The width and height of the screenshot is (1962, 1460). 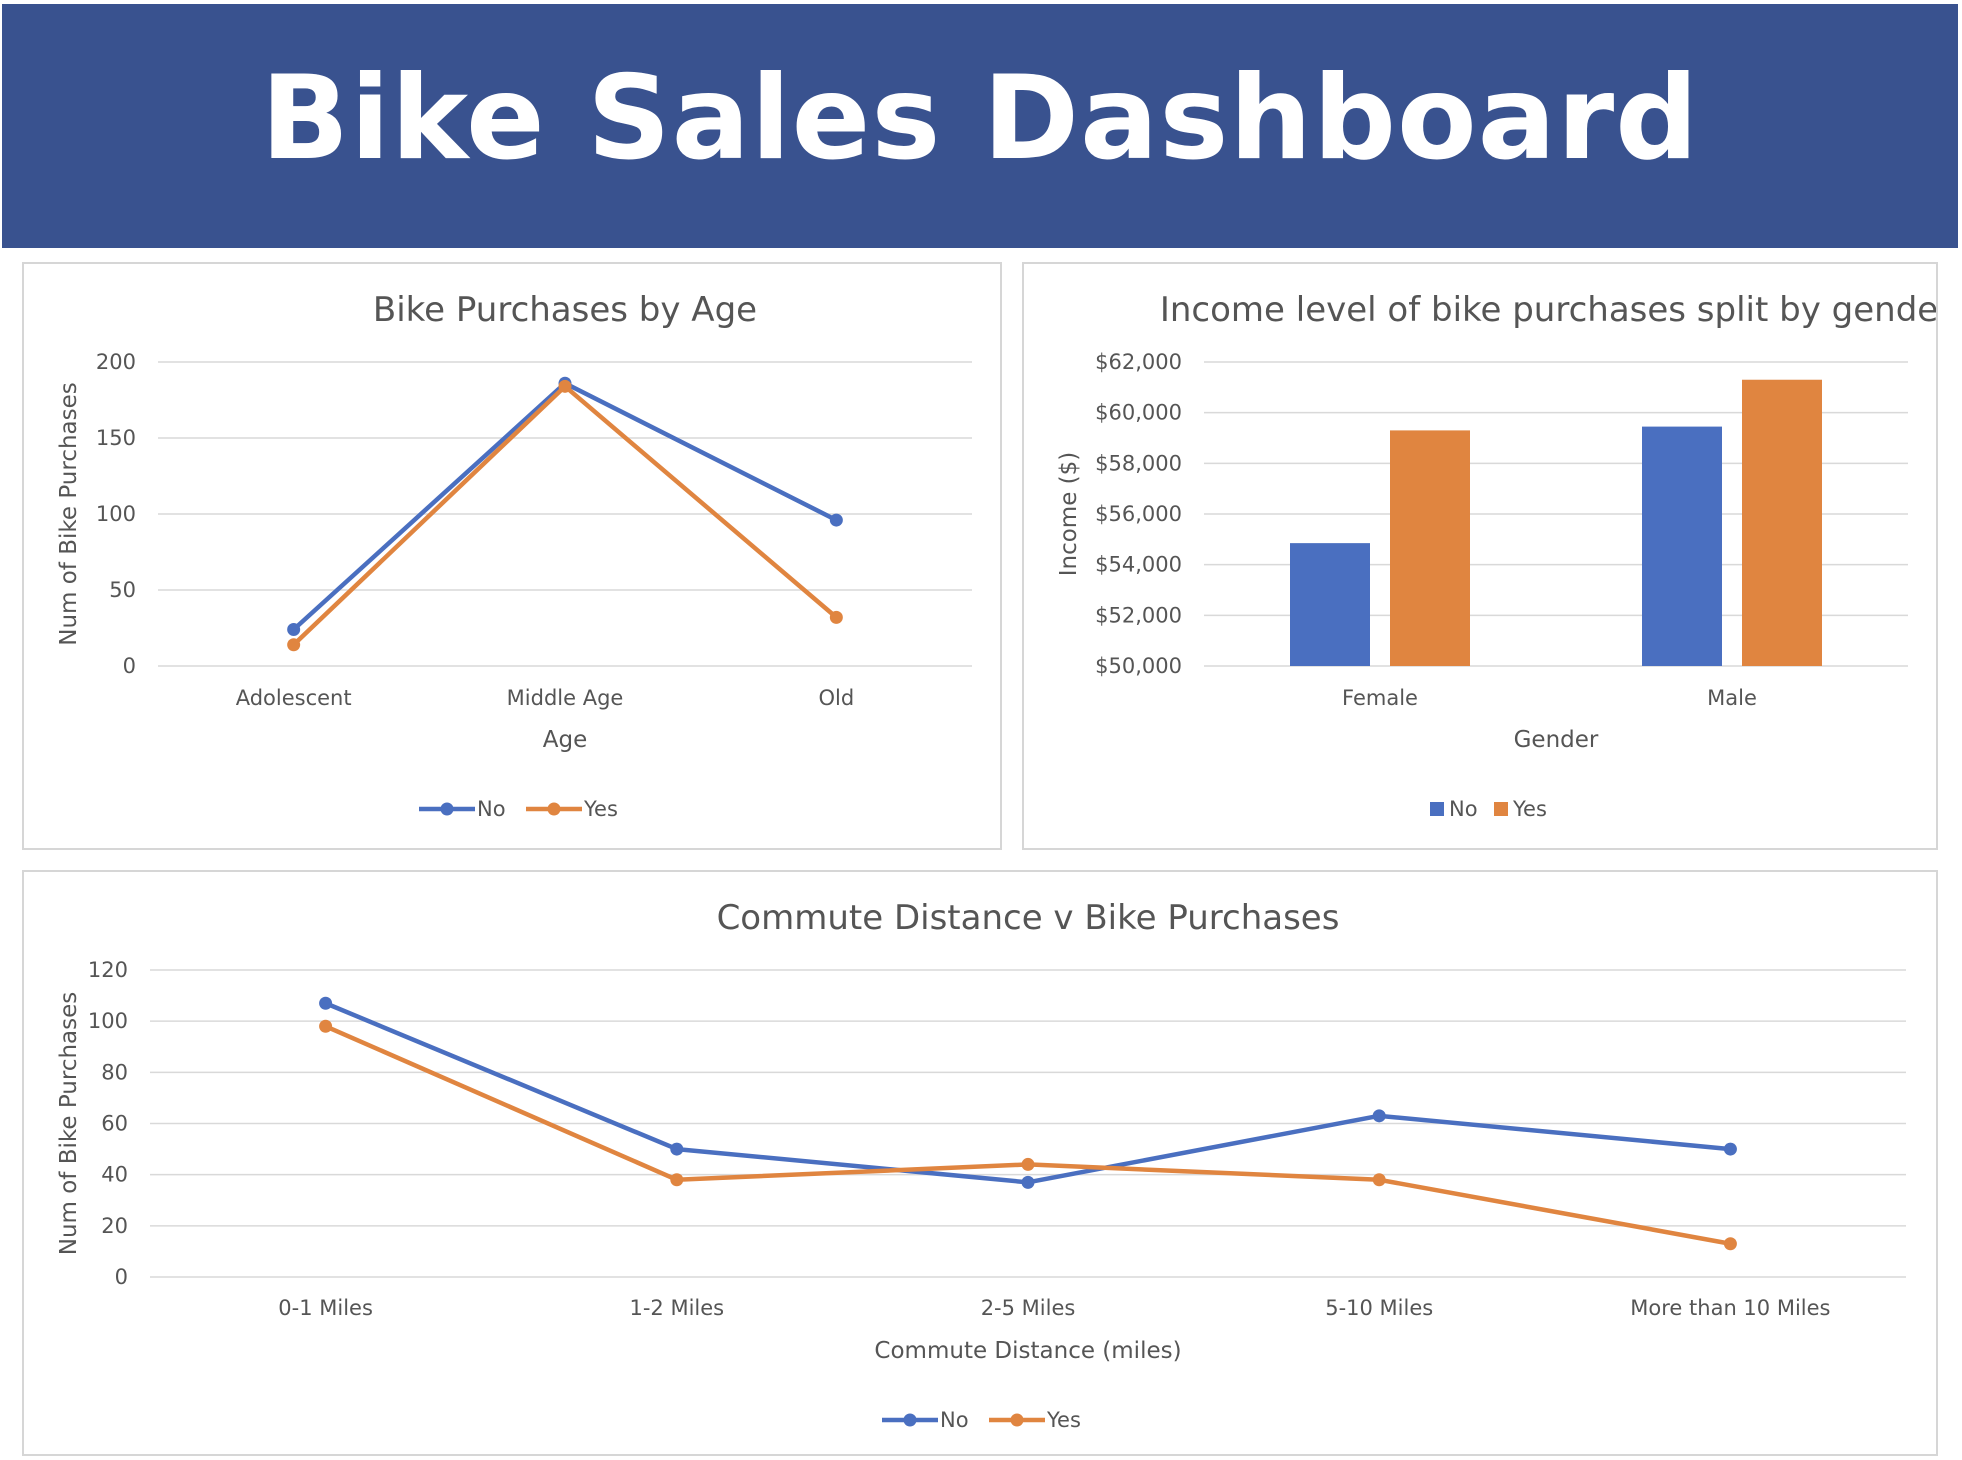 I want to click on x-tick-label: Female, so click(x=1380, y=698).